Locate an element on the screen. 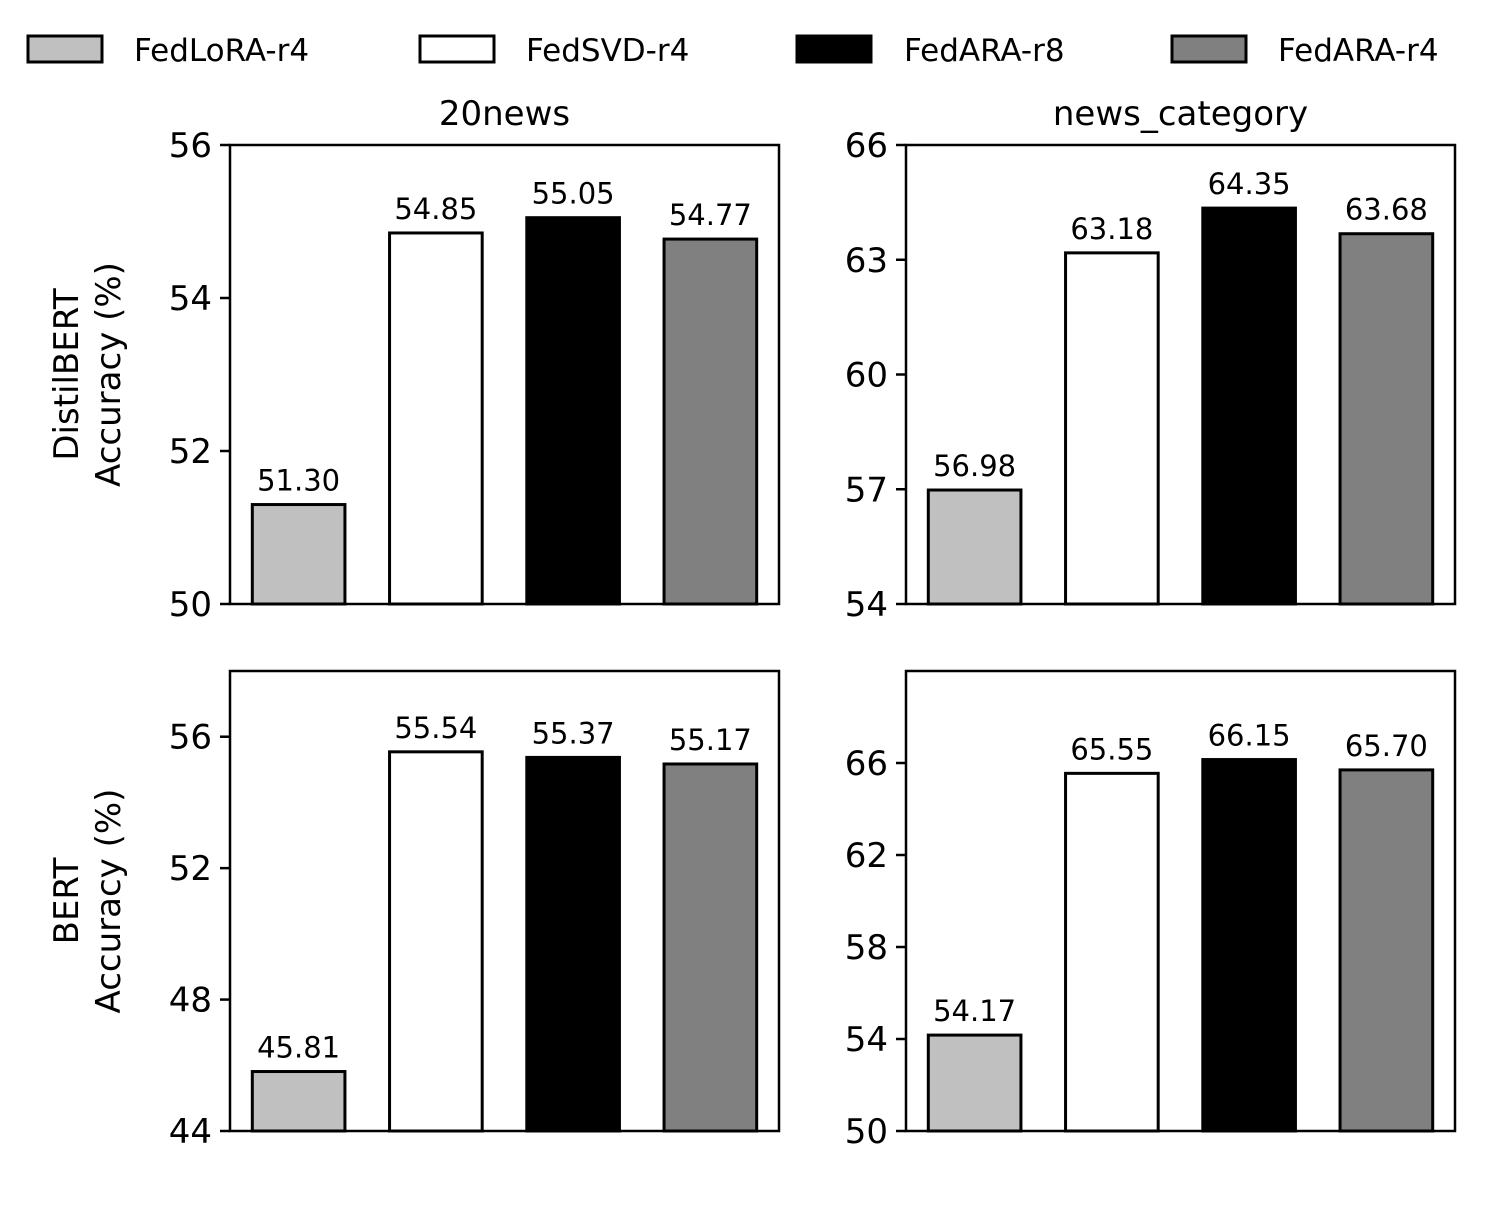  panel-title: news_category is located at coordinates (1180, 114).